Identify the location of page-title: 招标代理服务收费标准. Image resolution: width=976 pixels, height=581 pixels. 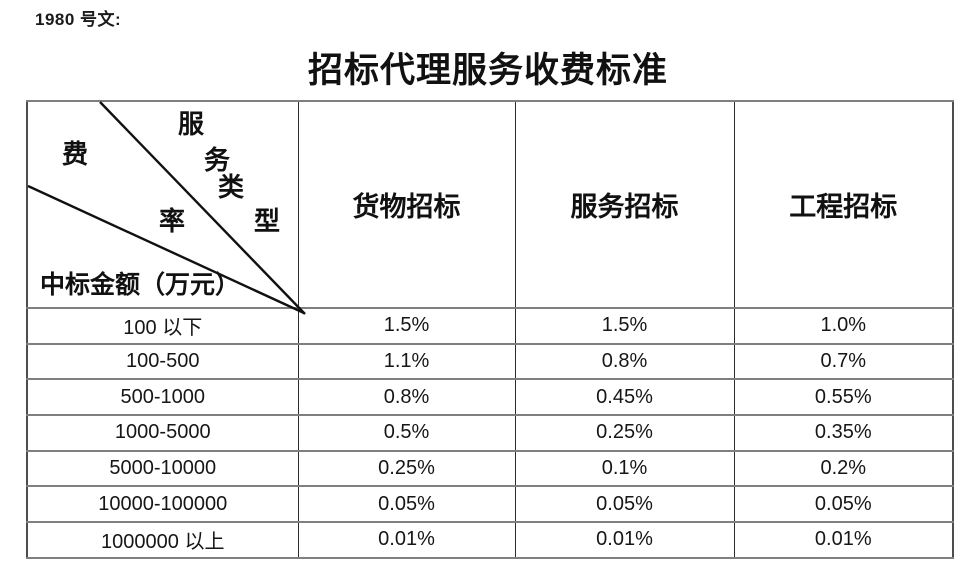
(487, 70).